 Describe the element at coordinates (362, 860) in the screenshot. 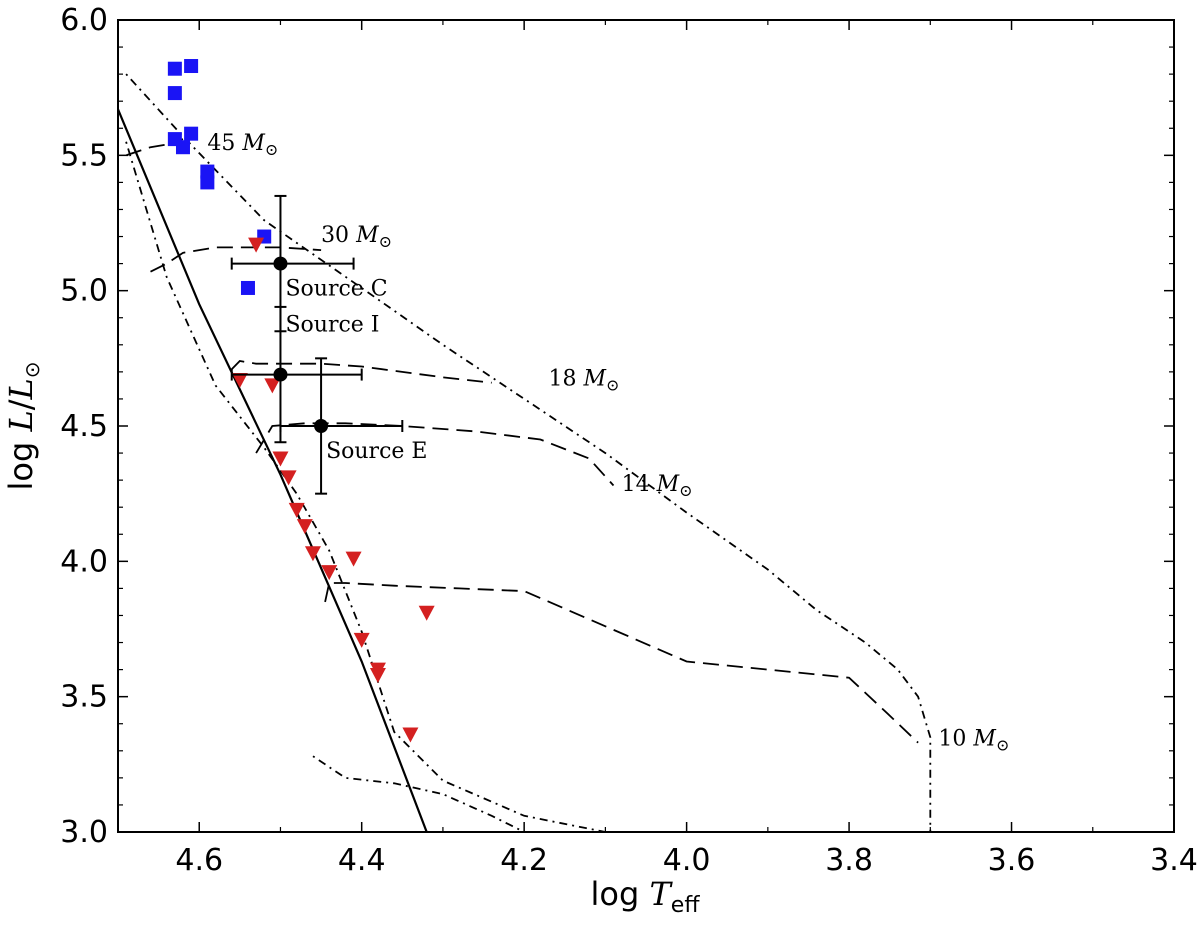

I see `x-tick-label: 4.4` at that location.